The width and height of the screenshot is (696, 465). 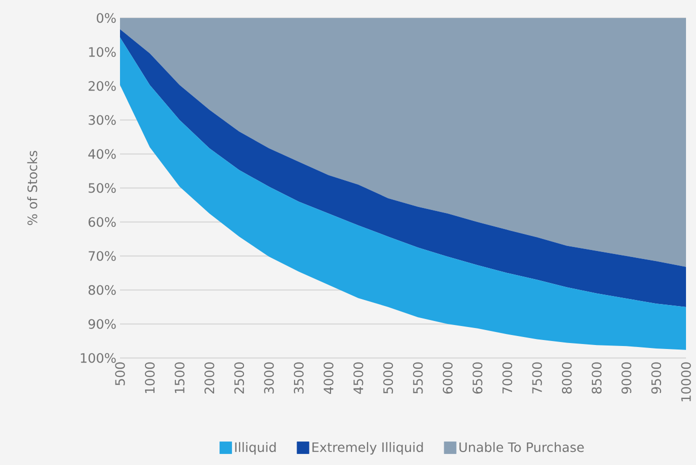 What do you see at coordinates (329, 378) in the screenshot?
I see `x-tick-label: 4000` at bounding box center [329, 378].